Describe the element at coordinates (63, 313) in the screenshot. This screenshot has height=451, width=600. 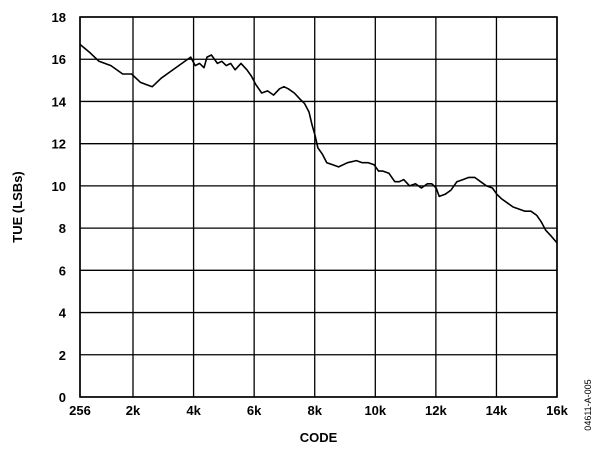
I see `y-tick-label: 4` at that location.